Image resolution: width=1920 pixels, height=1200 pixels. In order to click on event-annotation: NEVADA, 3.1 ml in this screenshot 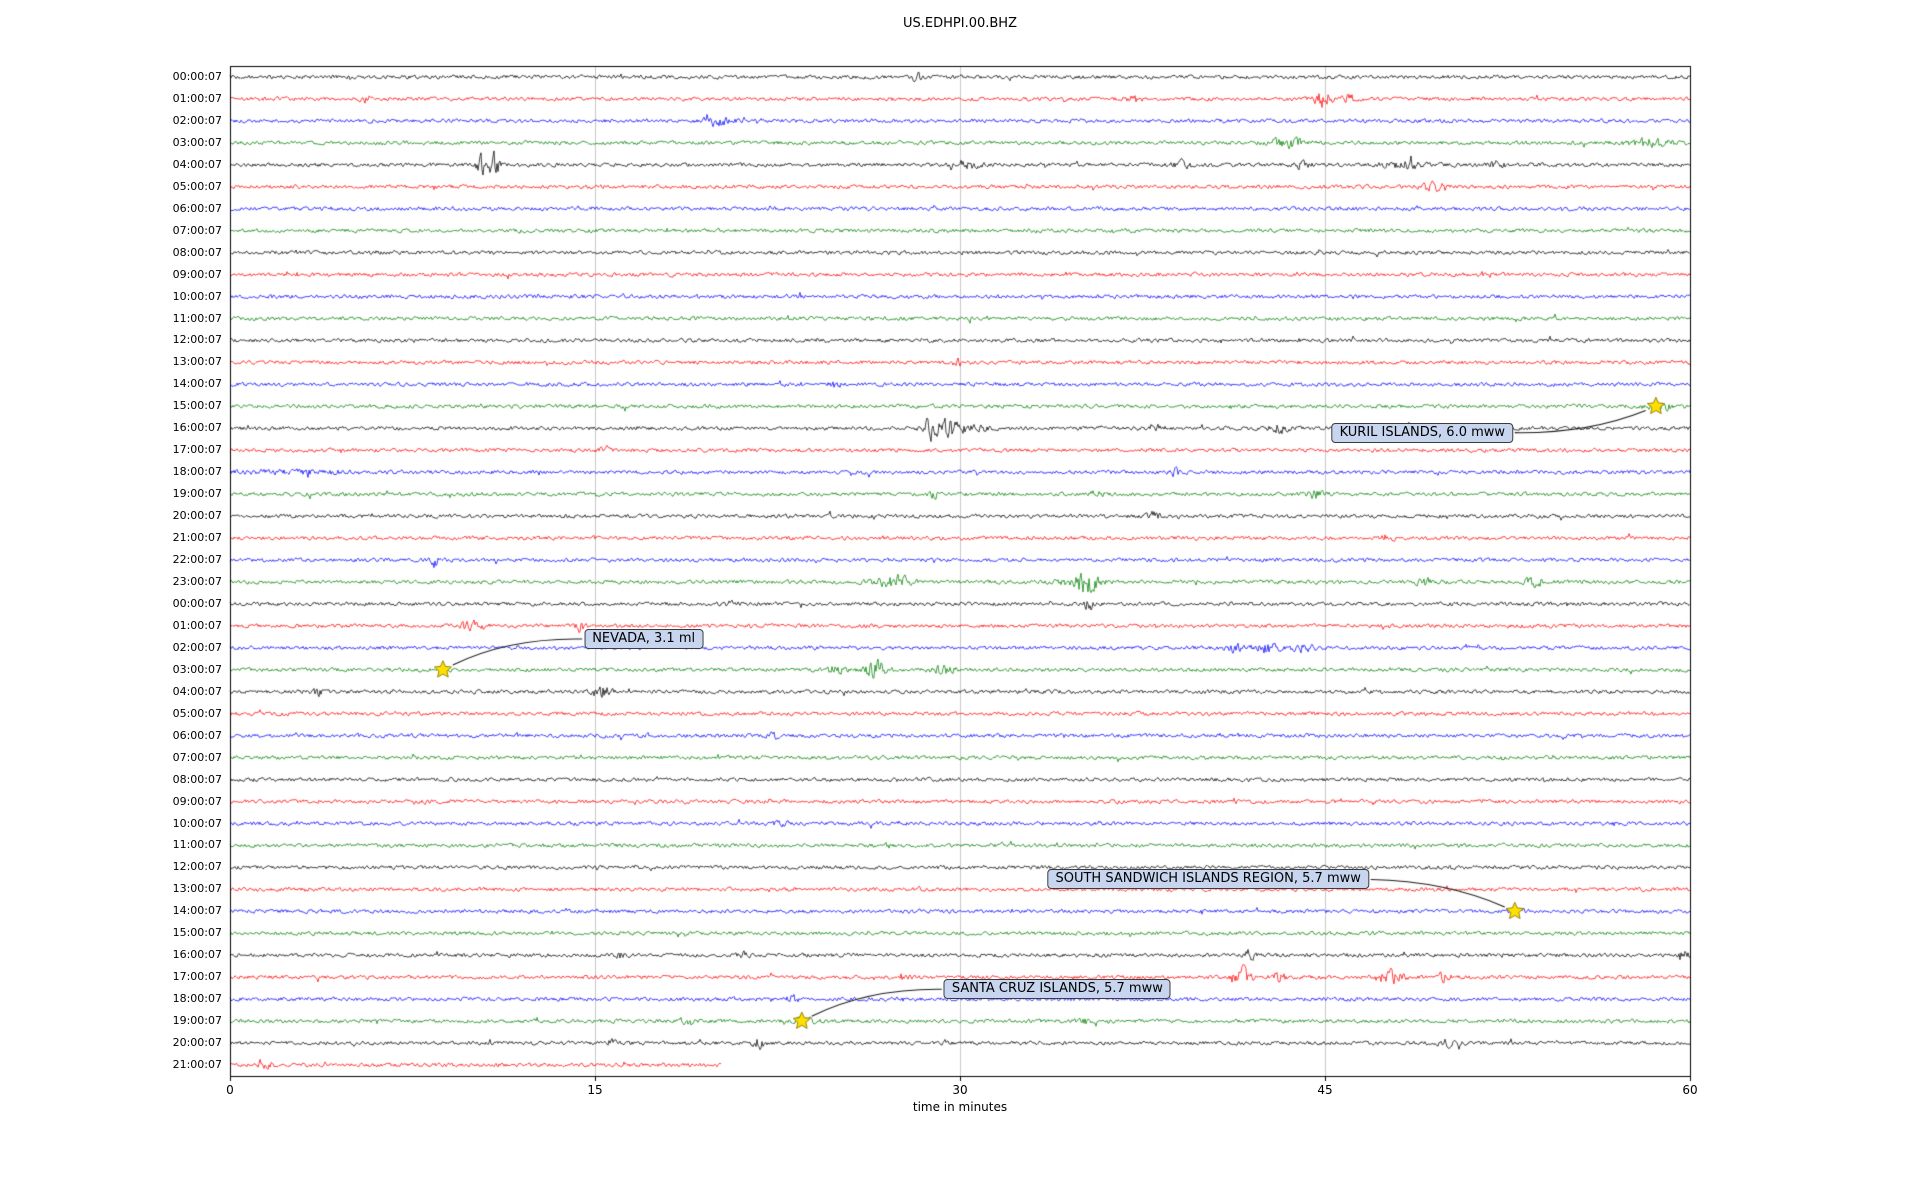, I will do `click(644, 639)`.